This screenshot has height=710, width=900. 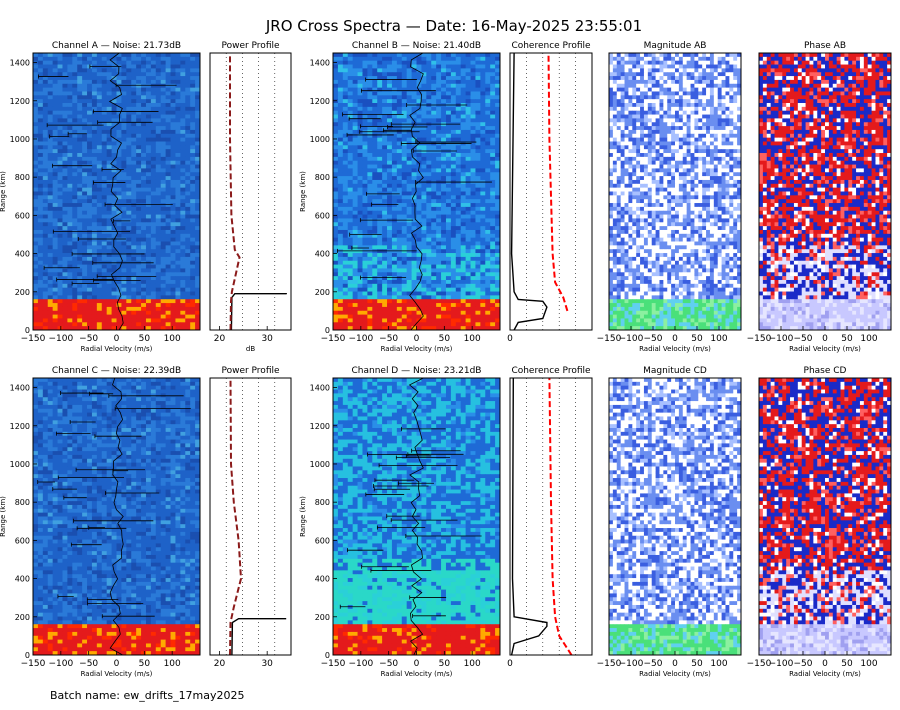 What do you see at coordinates (88, 339) in the screenshot?
I see `x-tick-label: −50` at bounding box center [88, 339].